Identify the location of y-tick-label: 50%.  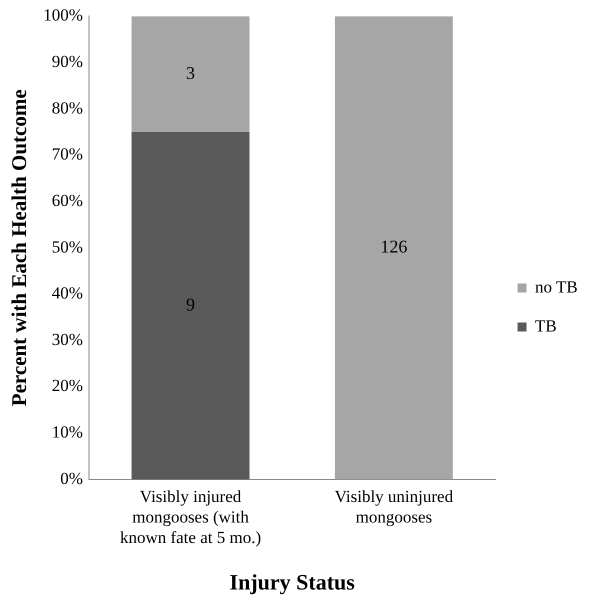
(67, 246).